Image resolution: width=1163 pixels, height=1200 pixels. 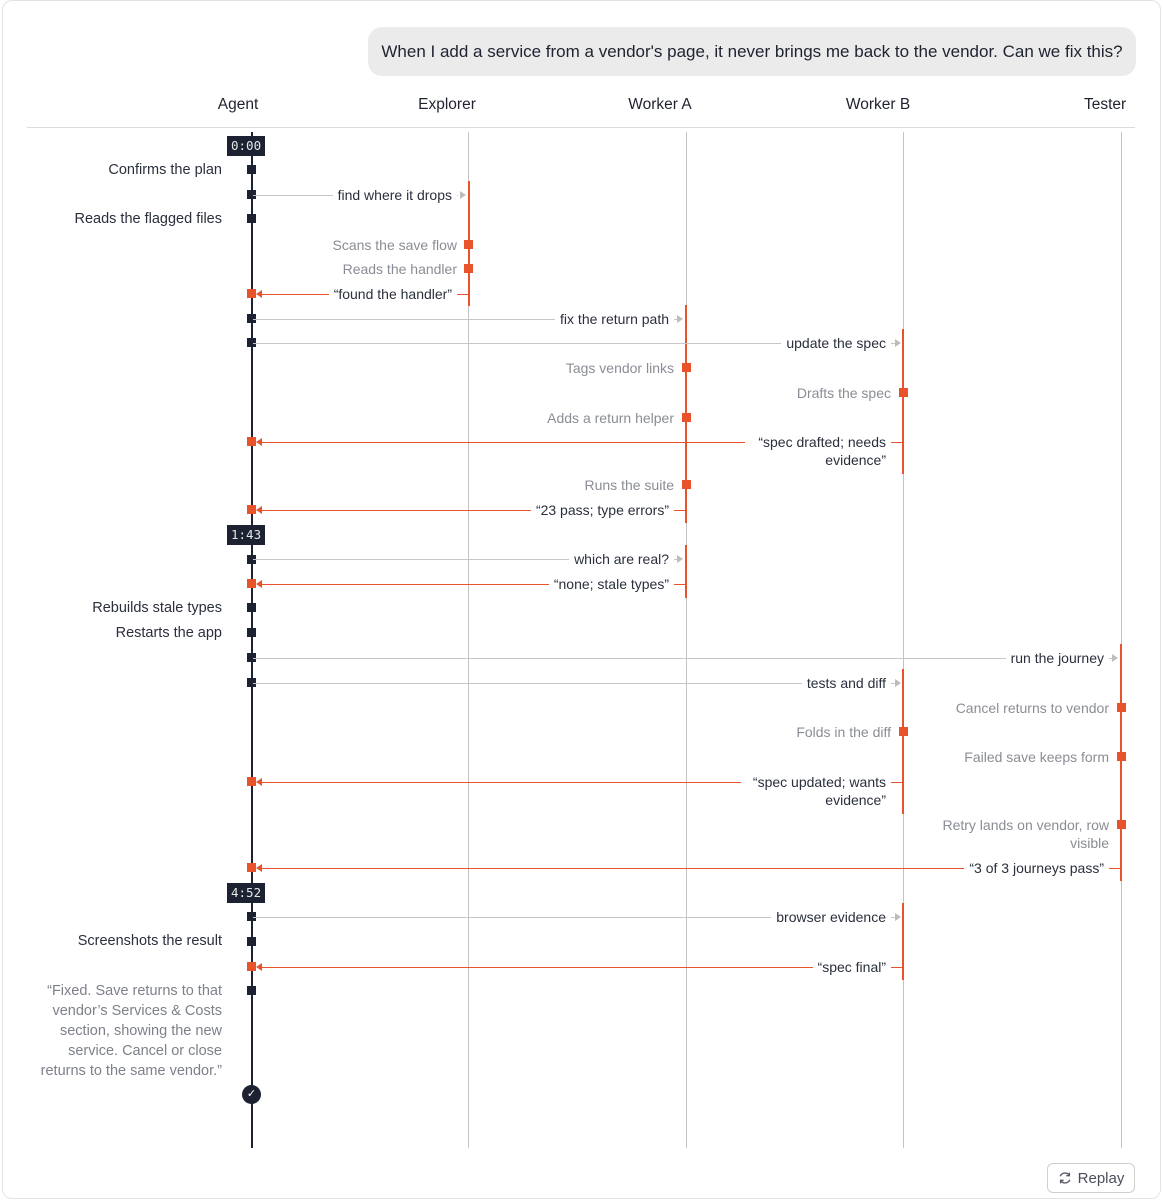 I want to click on worker-note: Drafts the spec, so click(x=843, y=393).